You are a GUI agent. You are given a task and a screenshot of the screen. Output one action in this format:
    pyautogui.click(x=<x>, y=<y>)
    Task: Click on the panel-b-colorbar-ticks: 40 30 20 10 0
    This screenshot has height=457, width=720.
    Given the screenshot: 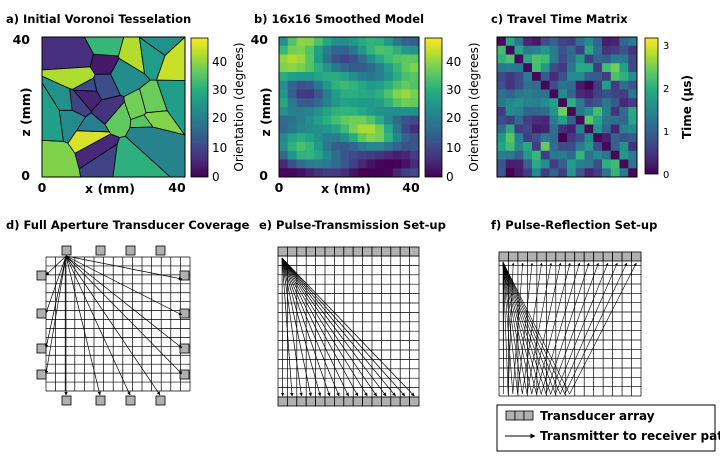 What is the action you would take?
    pyautogui.click(x=453, y=119)
    